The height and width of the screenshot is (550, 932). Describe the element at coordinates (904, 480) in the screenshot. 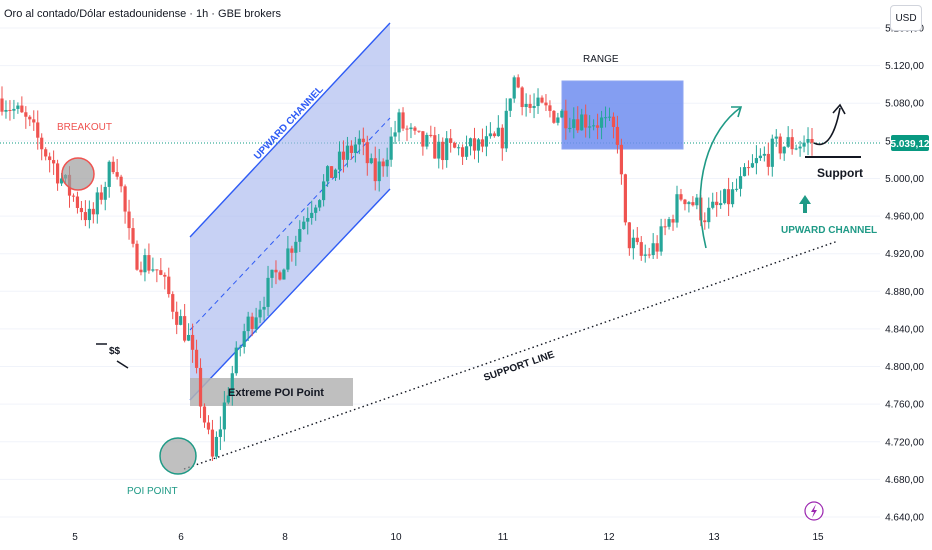

I see `y-tick-label: 4.680,00` at that location.